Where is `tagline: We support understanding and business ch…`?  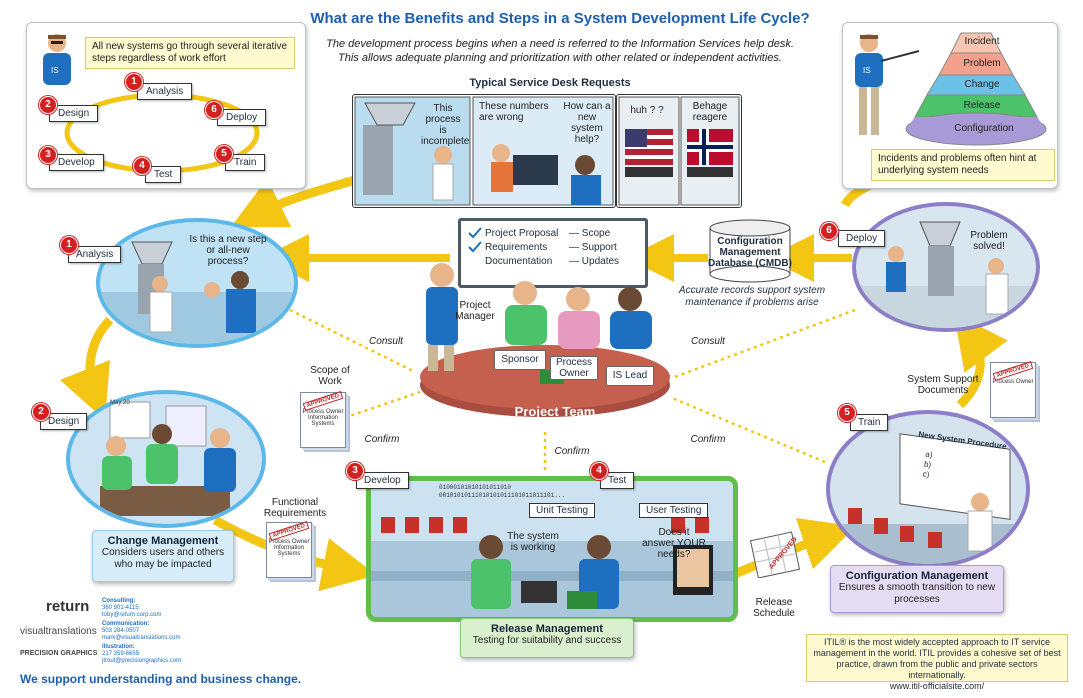
tagline: We support understanding and business ch… is located at coordinates (161, 679).